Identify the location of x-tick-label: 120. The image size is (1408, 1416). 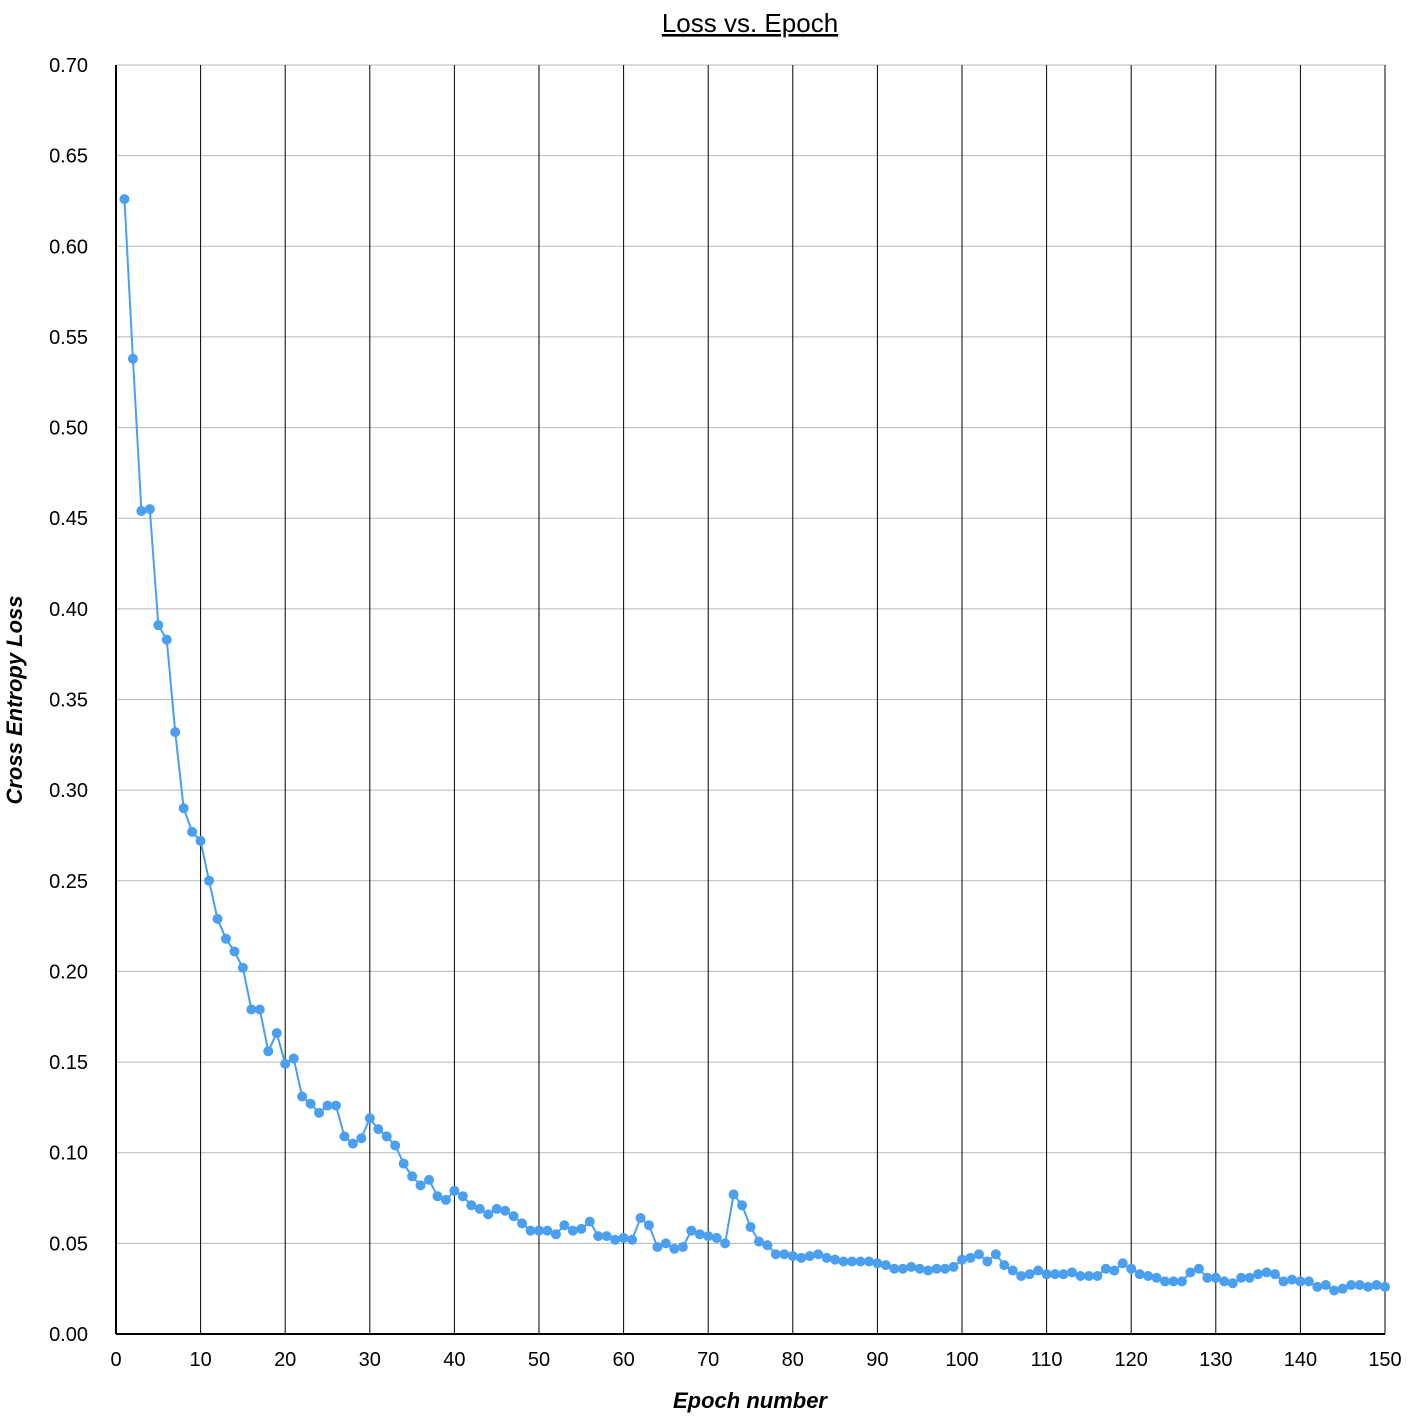
(1131, 1360).